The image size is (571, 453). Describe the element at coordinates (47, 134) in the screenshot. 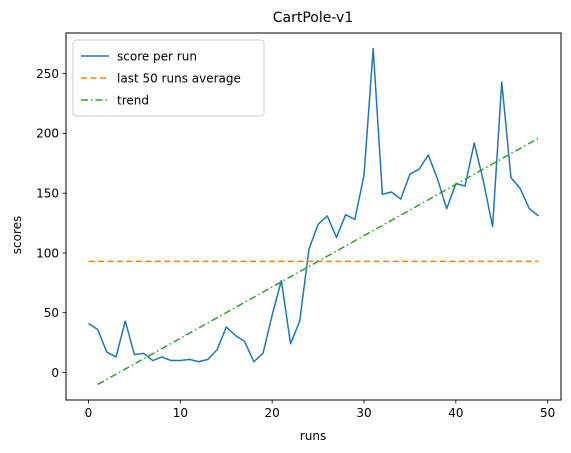

I see `y-tick-label: 200` at that location.